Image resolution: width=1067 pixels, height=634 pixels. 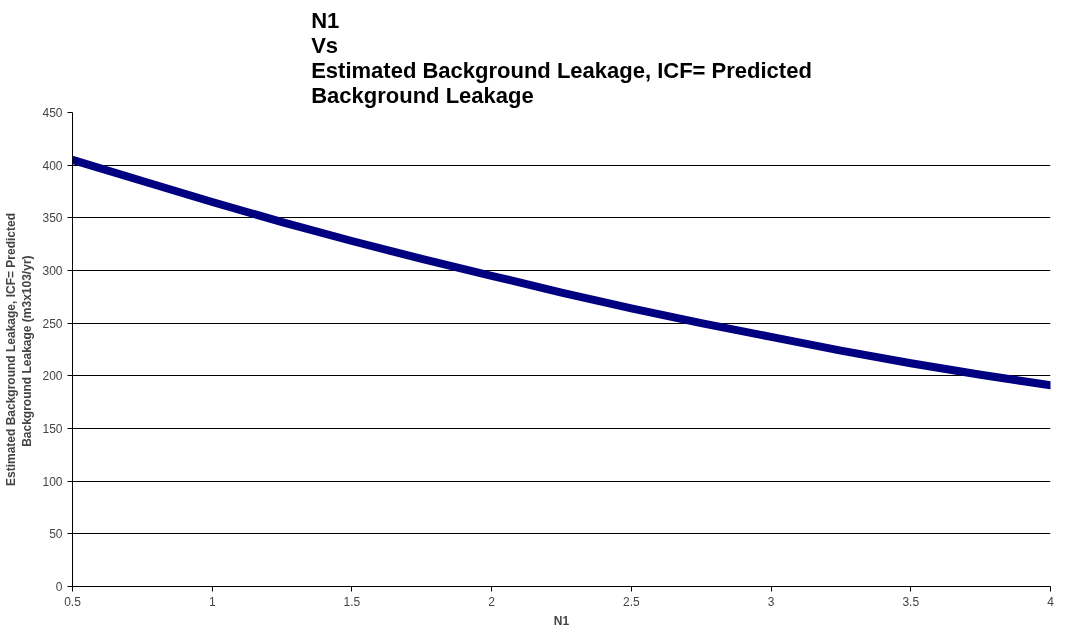 What do you see at coordinates (52, 113) in the screenshot?
I see `y-tick-label: 450` at bounding box center [52, 113].